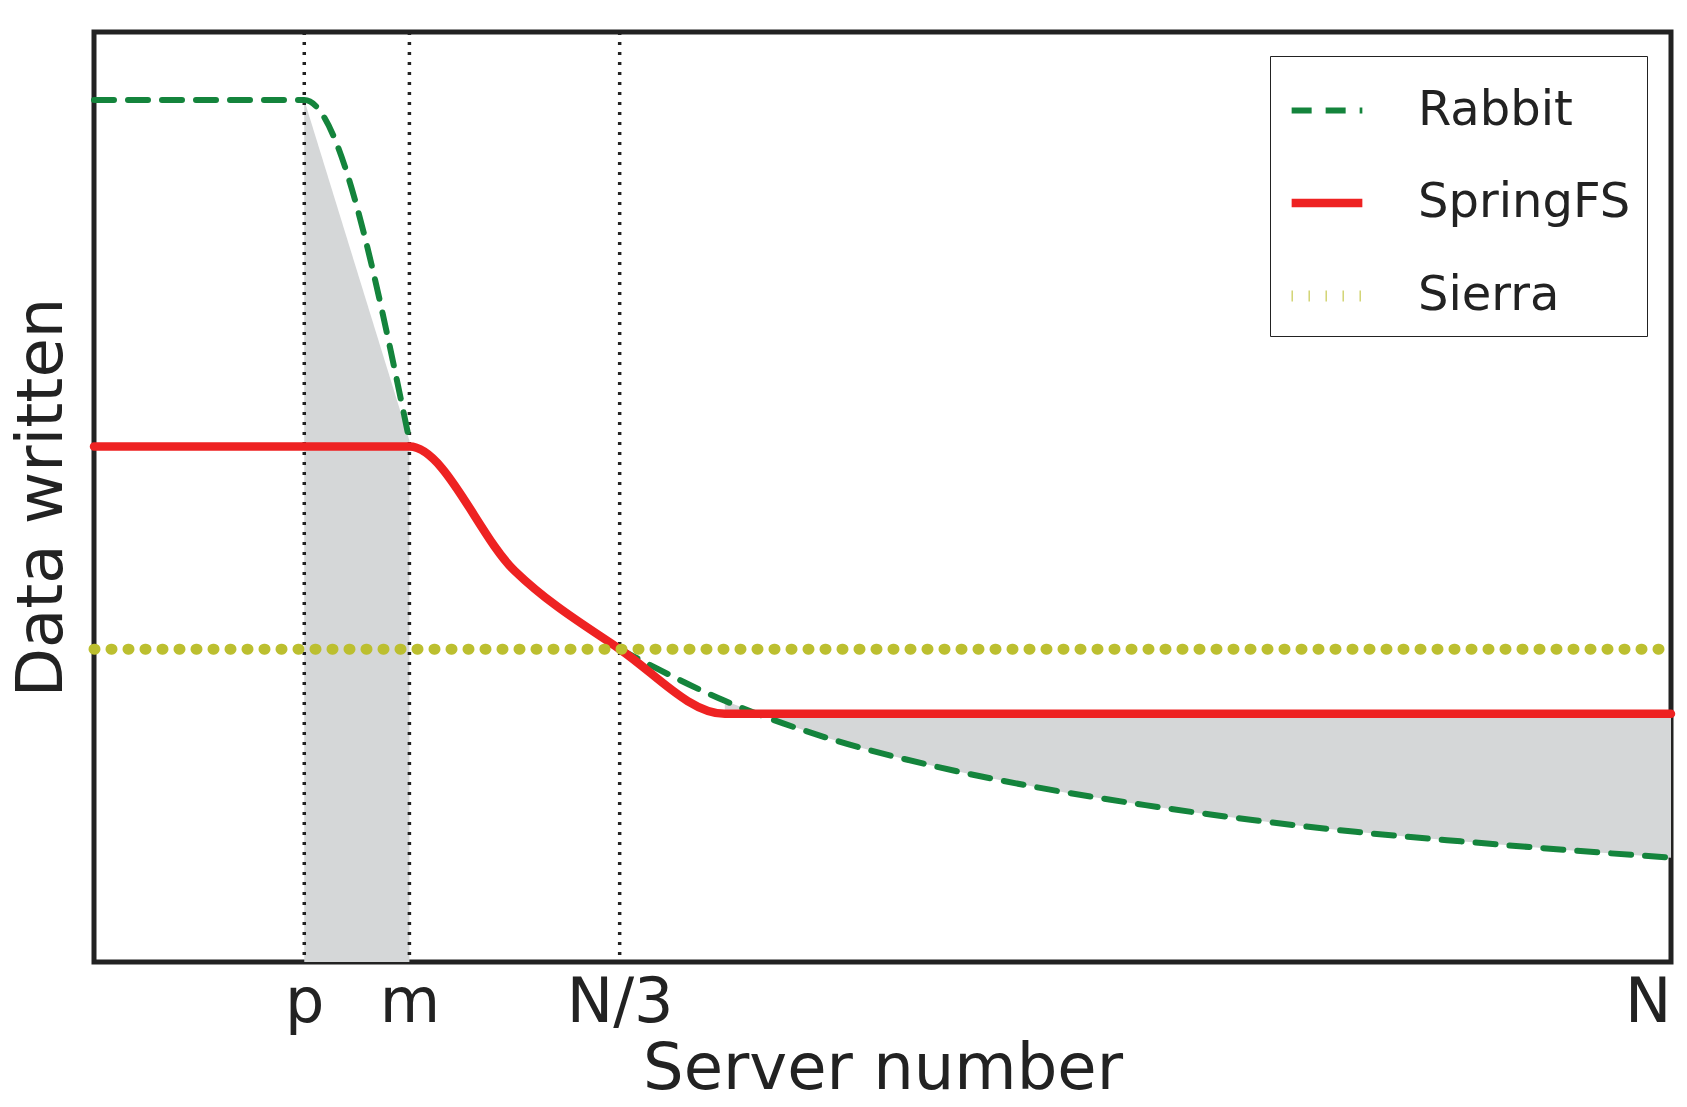 The width and height of the screenshot is (1687, 1107). I want to click on legend-label: Rabbit, so click(1495, 107).